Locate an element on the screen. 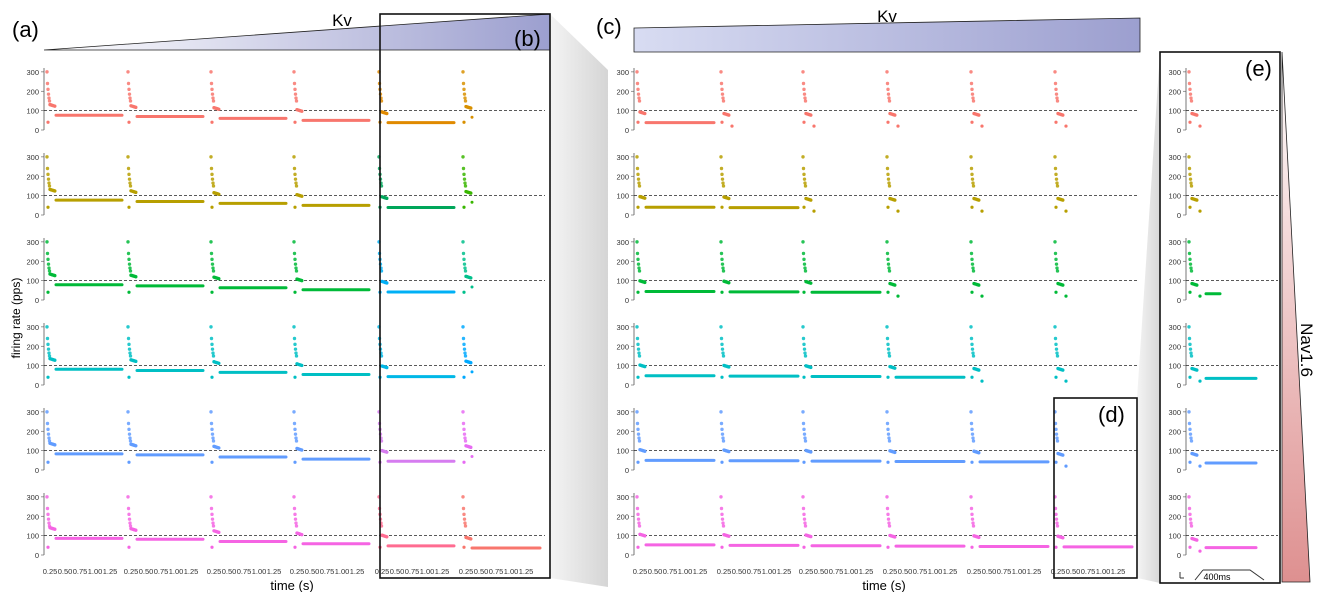 The height and width of the screenshot is (592, 1326). x-tick-label: 1.00 is located at coordinates (427, 571).